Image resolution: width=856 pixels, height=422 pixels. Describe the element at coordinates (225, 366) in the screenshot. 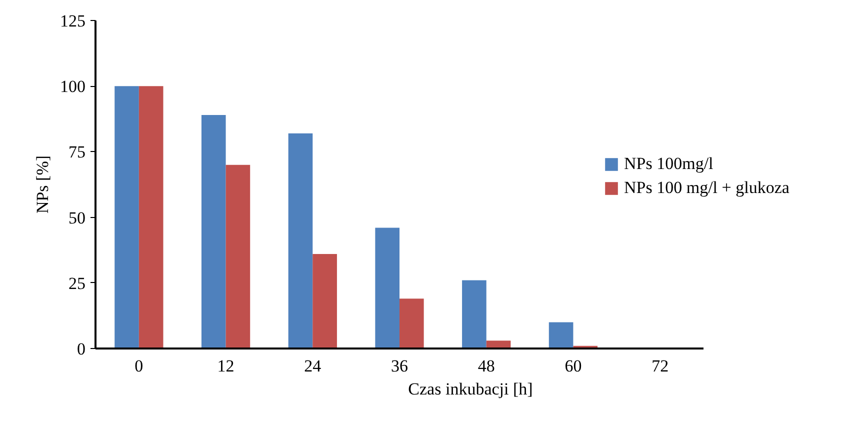

I see `x-tick-label: 12` at that location.